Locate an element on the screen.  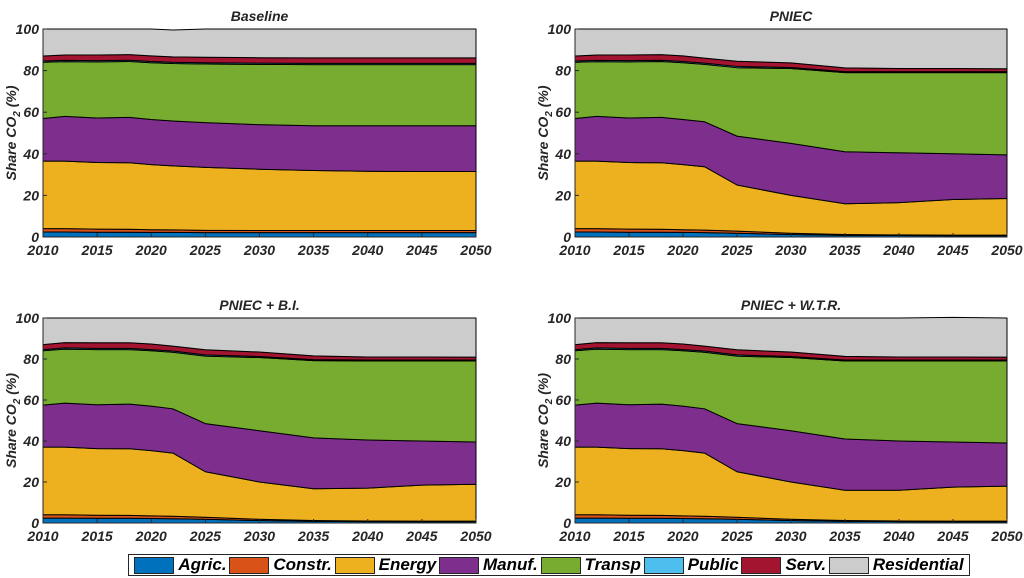
legend-entry-transp: Transp is located at coordinates (590, 565).